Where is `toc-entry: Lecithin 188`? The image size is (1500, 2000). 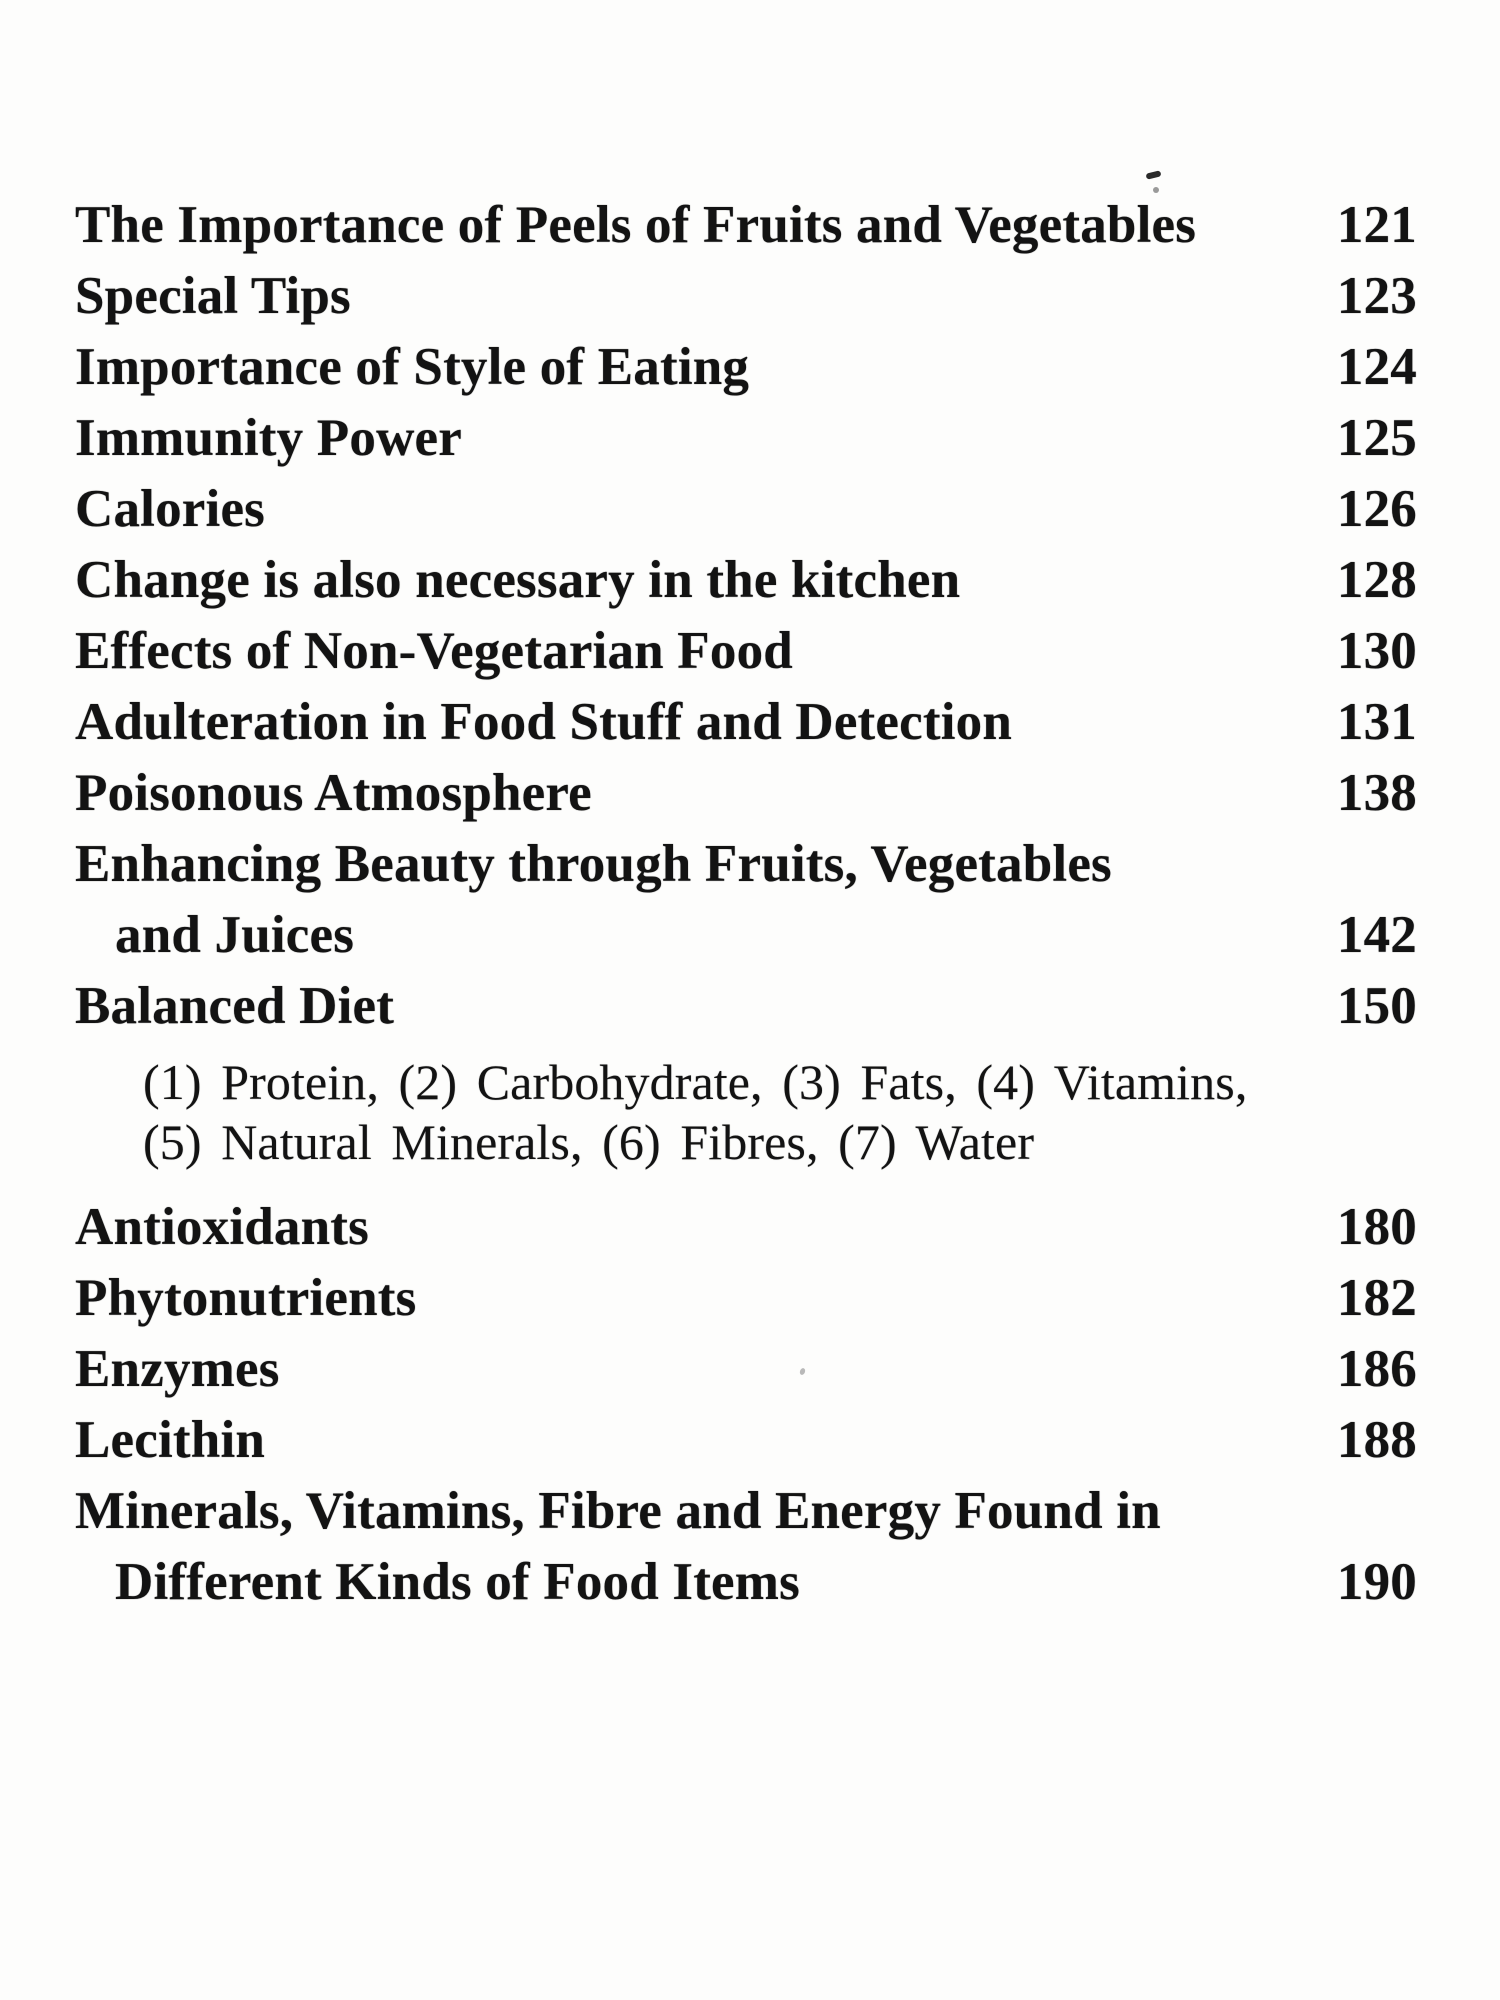
toc-entry: Lecithin 188 is located at coordinates (746, 1440).